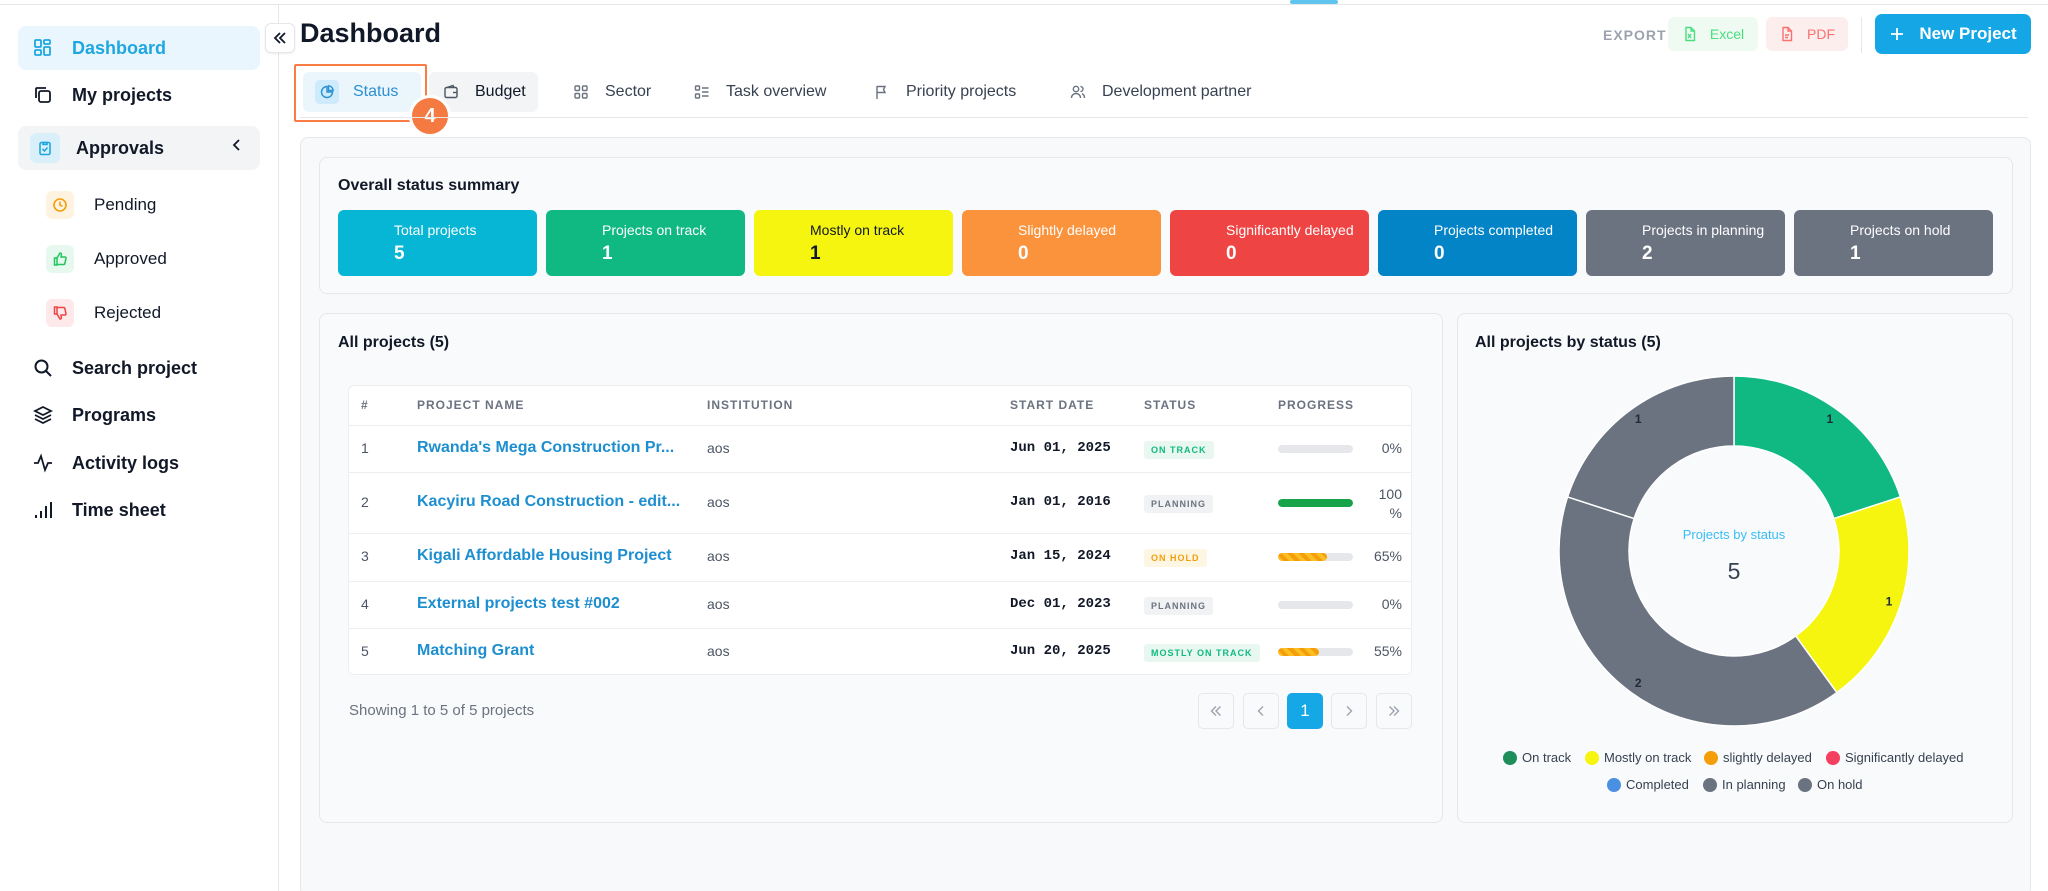  I want to click on row-number: 2, so click(365, 501).